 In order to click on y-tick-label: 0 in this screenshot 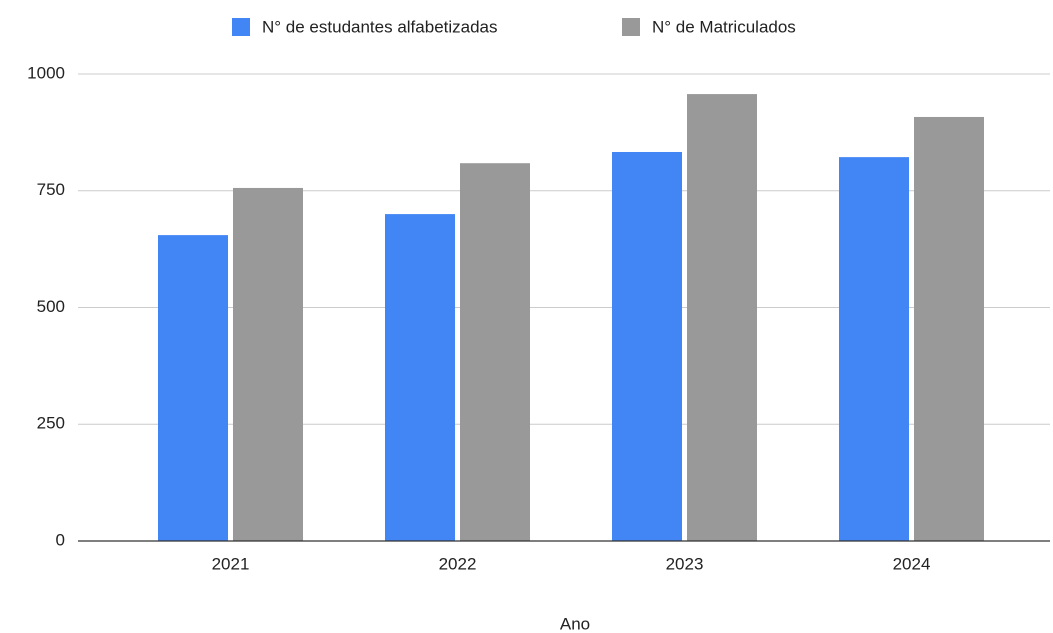, I will do `click(60, 539)`.